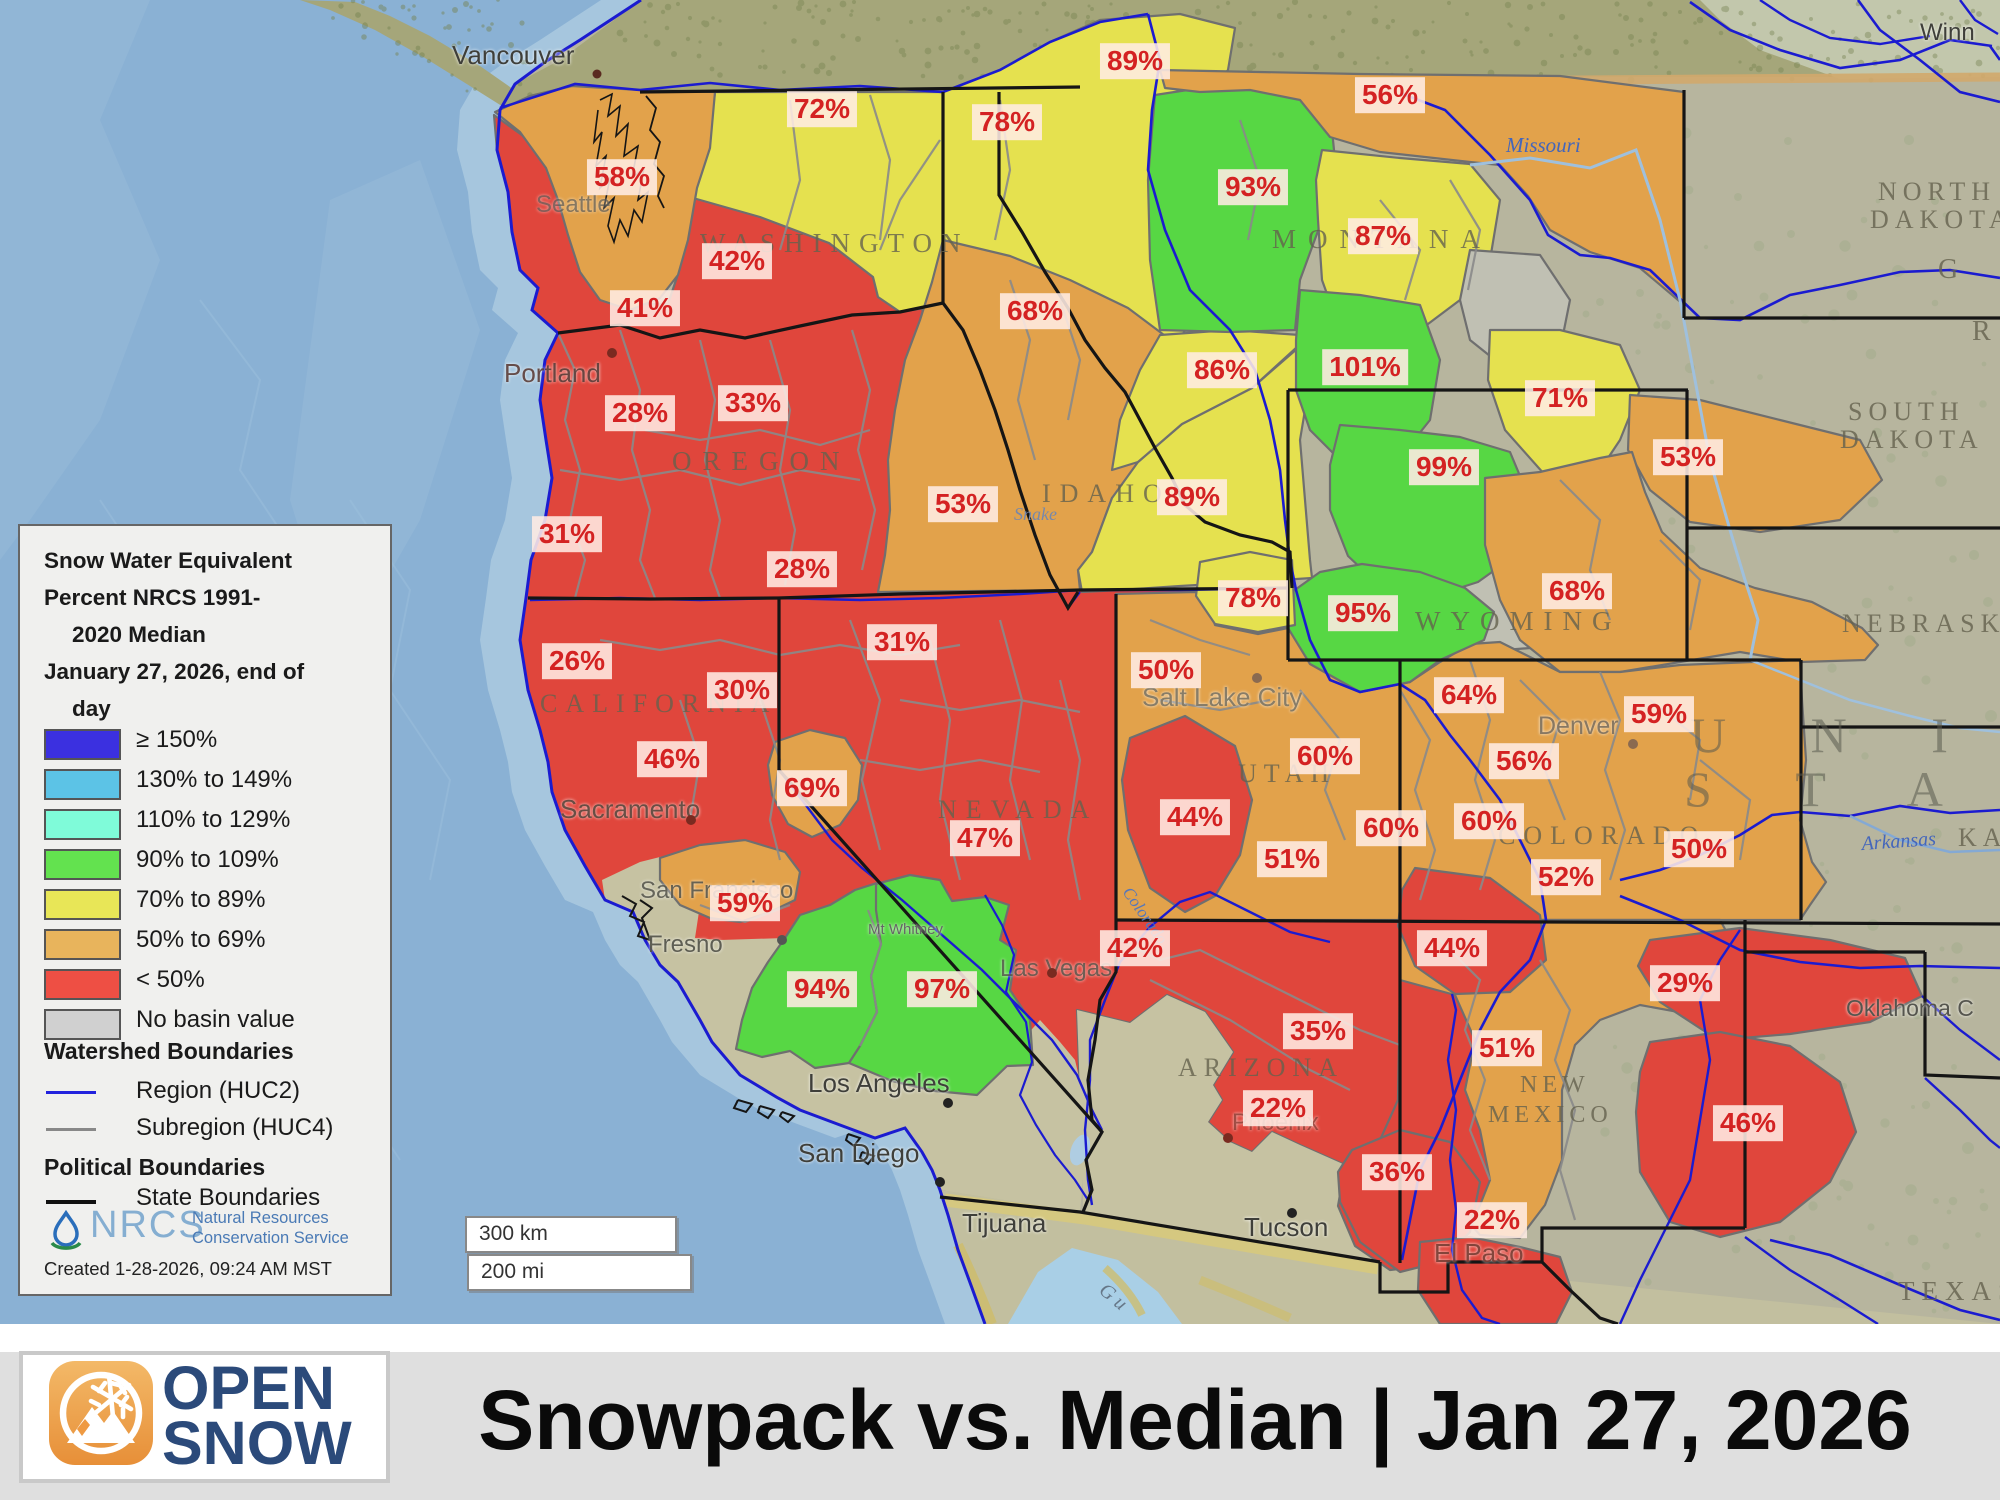 The height and width of the screenshot is (1500, 2000). I want to click on svg-text: San Diego, so click(858, 1153).